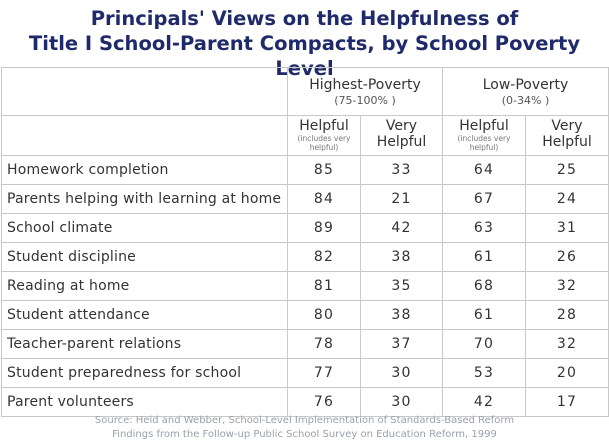  What do you see at coordinates (567, 228) in the screenshot?
I see `value-cell: 31` at bounding box center [567, 228].